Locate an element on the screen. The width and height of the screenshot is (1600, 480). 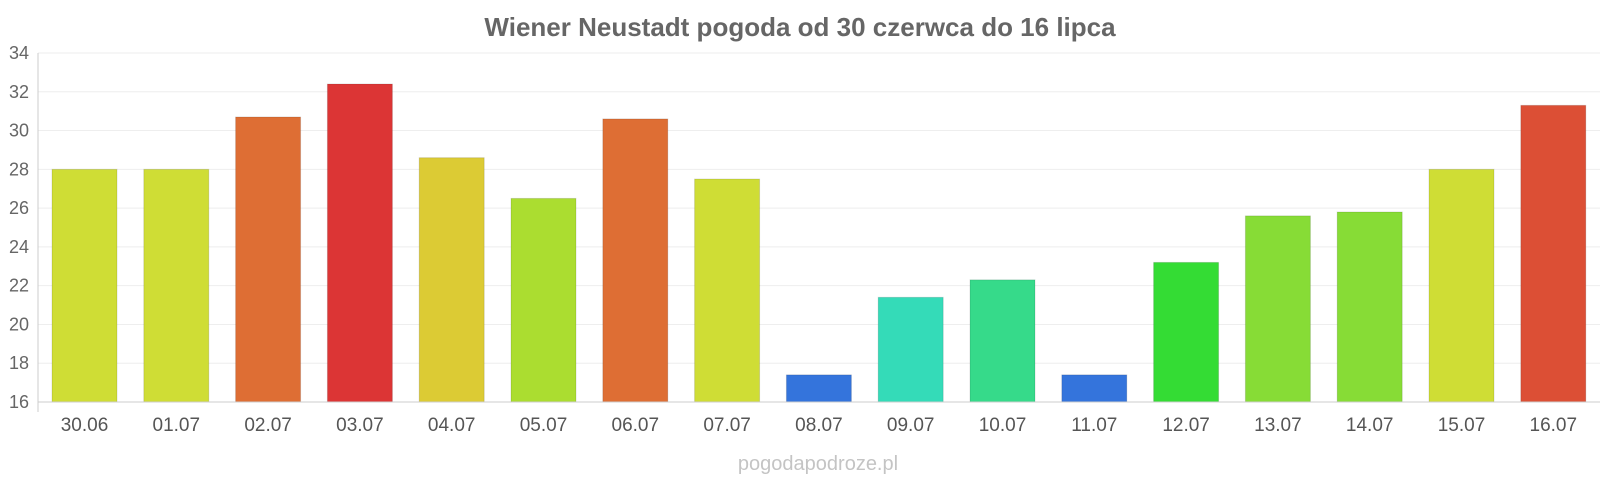
x-tick-label: 30.06 is located at coordinates (85, 425).